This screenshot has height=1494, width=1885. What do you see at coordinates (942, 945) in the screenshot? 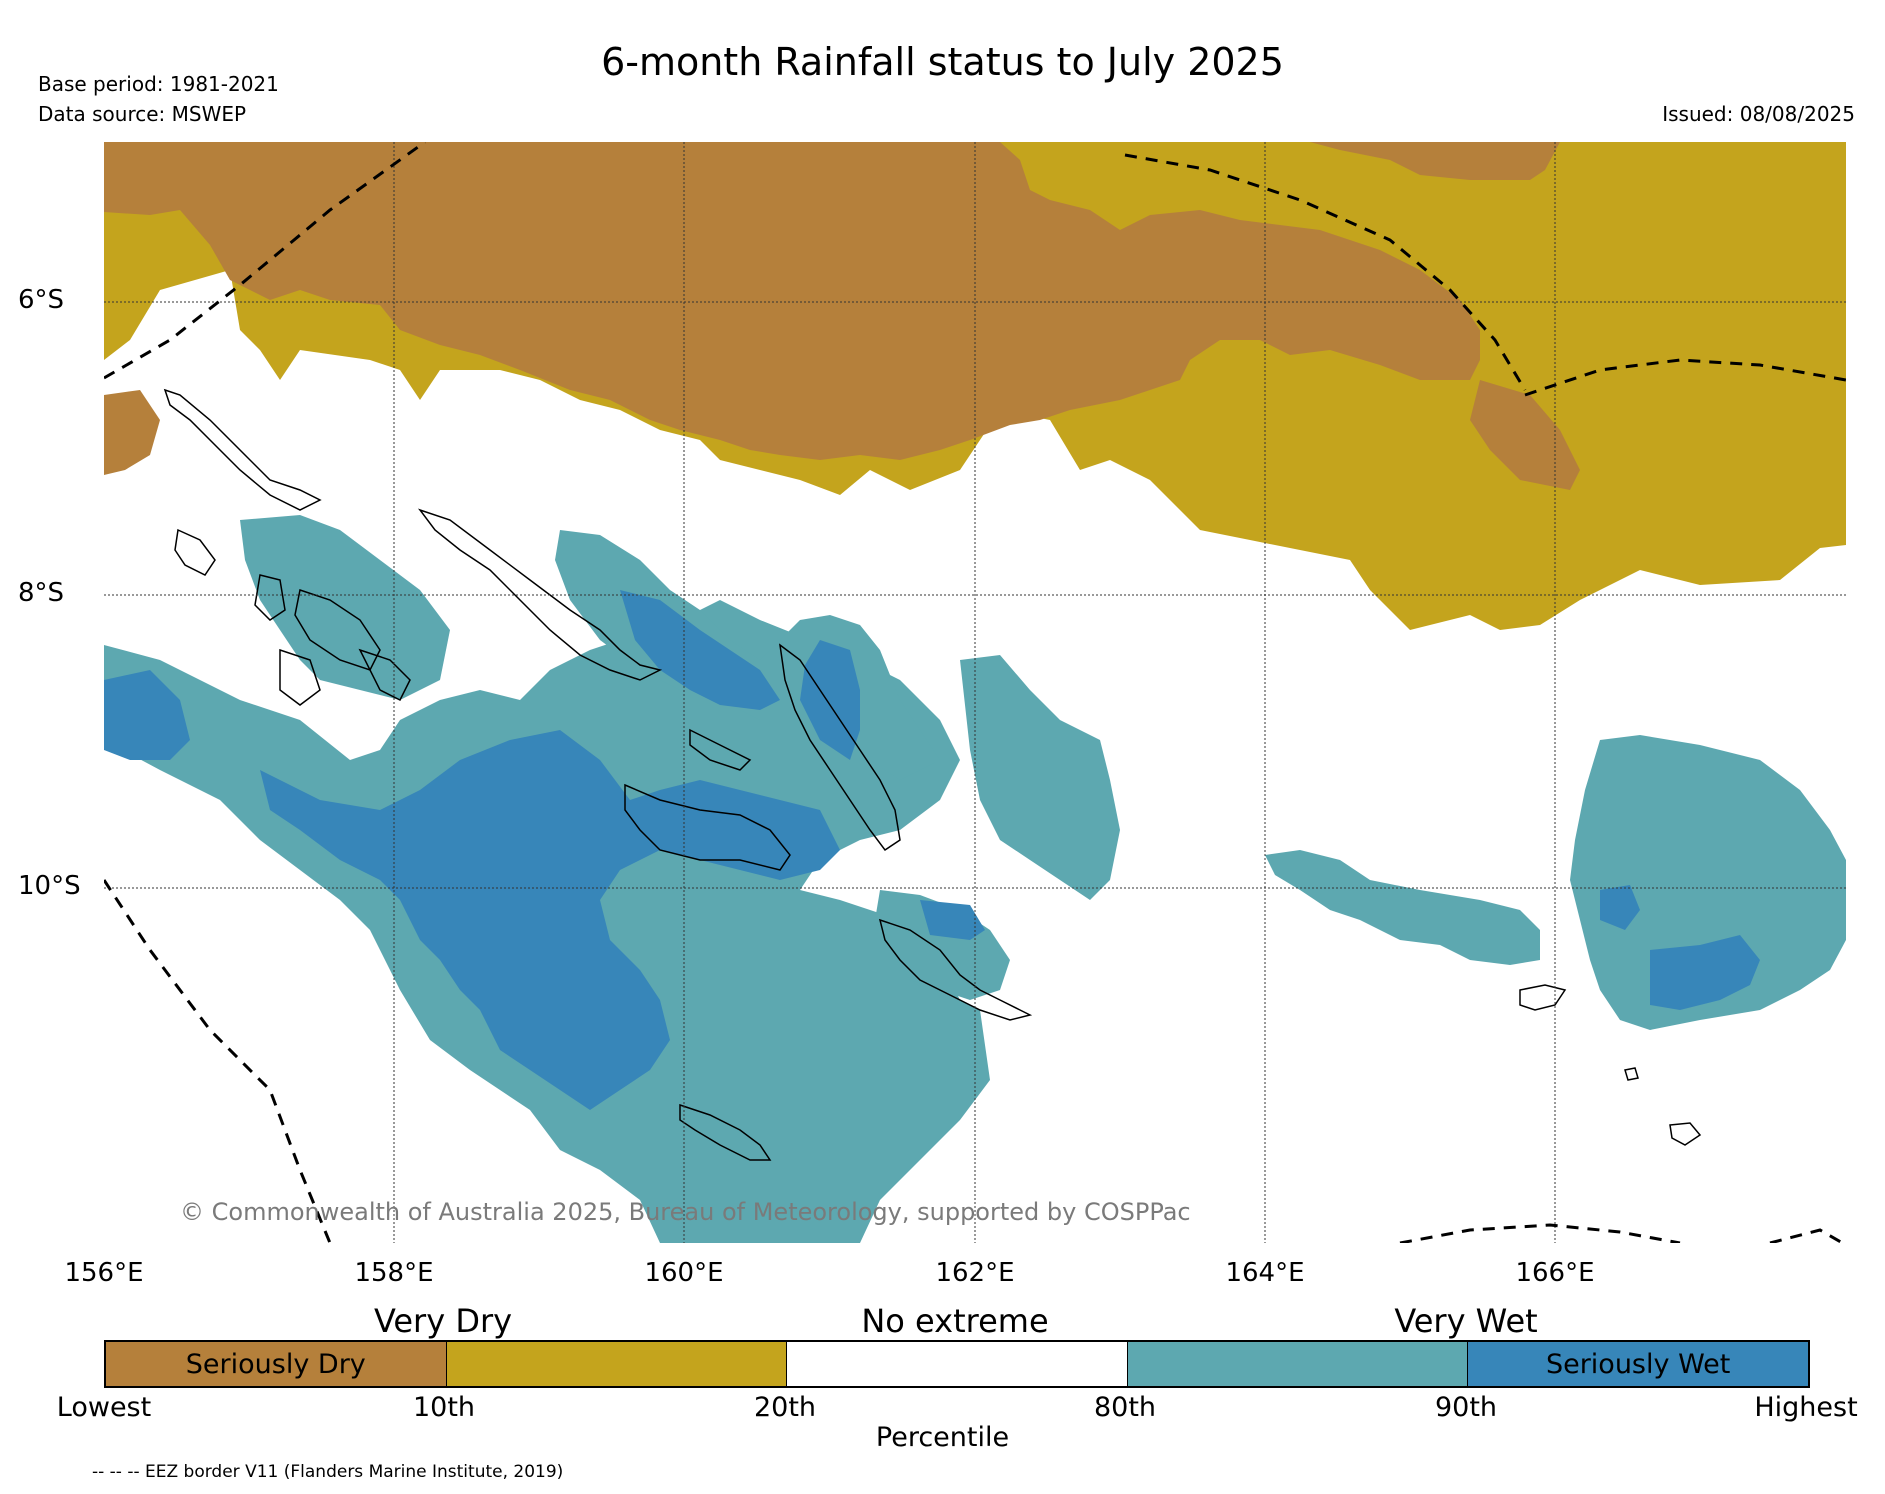
I see `very-wet-south-patch-region` at bounding box center [942, 945].